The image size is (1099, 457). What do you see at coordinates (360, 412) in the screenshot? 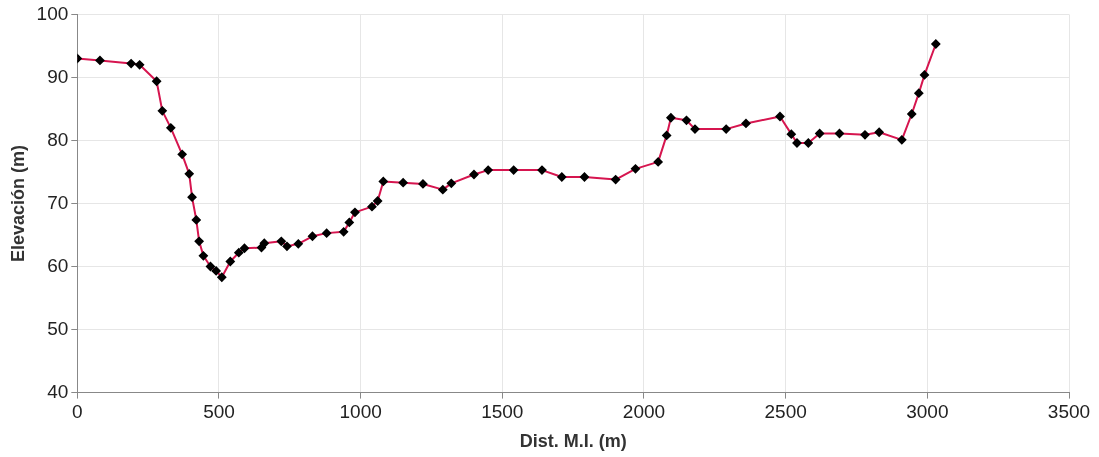
I see `x-tick-label: 1000` at bounding box center [360, 412].